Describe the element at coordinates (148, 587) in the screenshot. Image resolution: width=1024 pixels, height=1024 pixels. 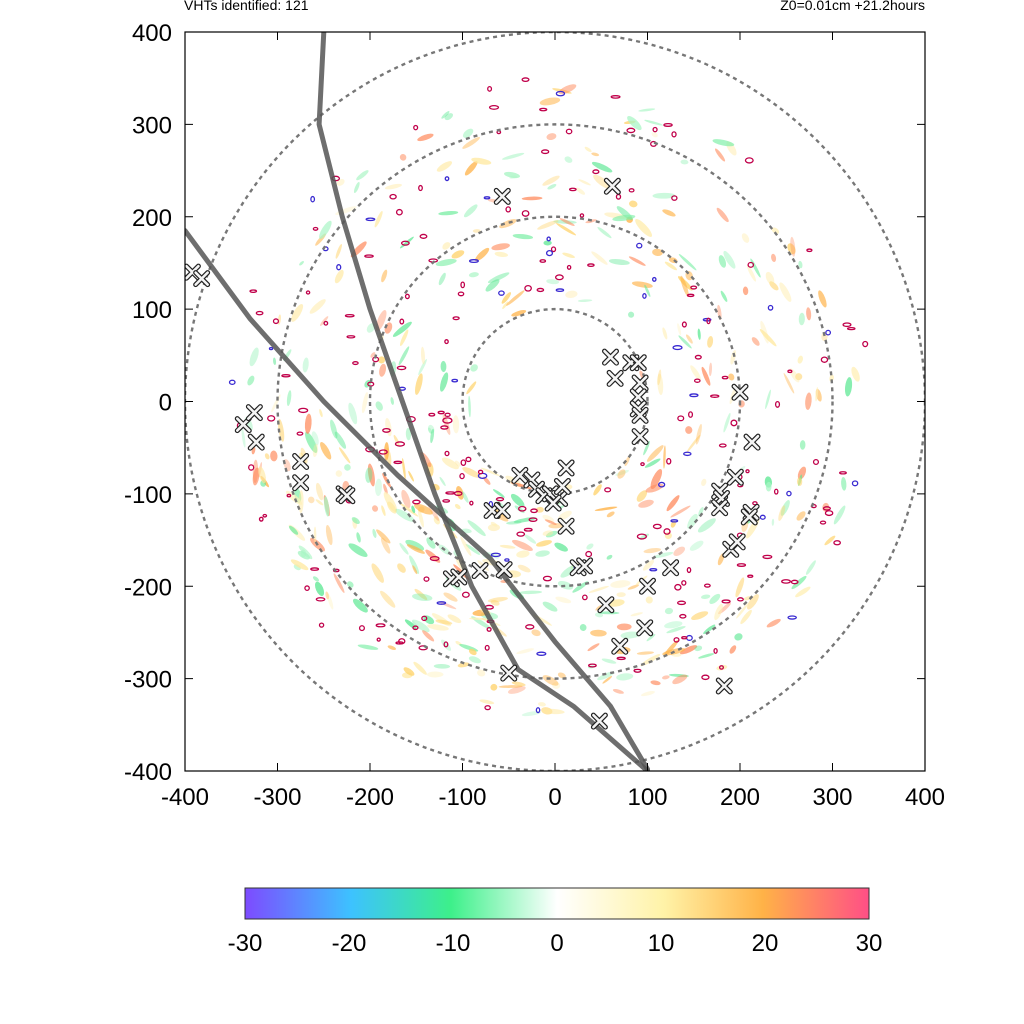
I see `y-tick-label: -200` at that location.